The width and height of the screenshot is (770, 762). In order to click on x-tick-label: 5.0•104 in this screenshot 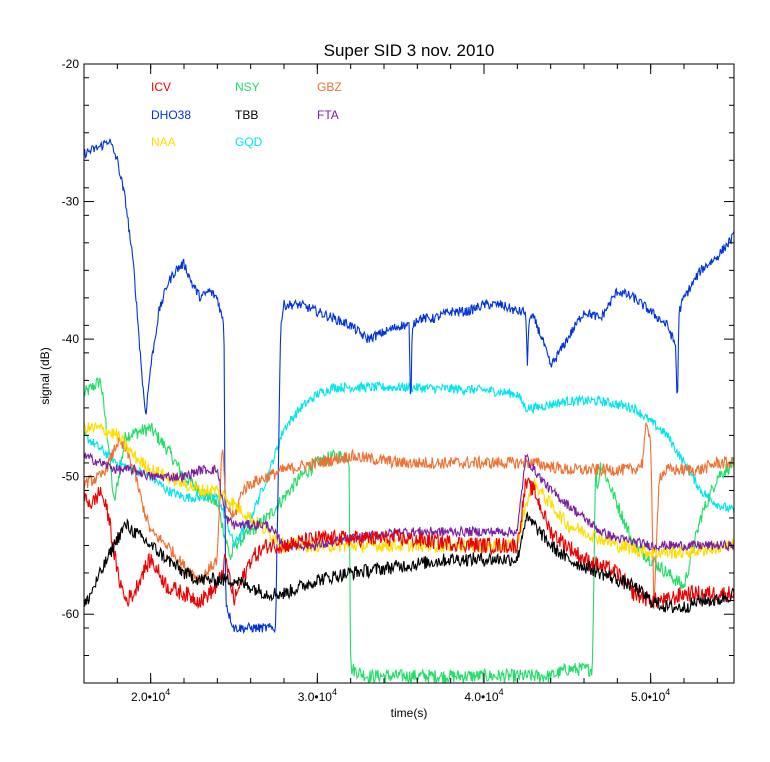, I will do `click(650, 695)`.